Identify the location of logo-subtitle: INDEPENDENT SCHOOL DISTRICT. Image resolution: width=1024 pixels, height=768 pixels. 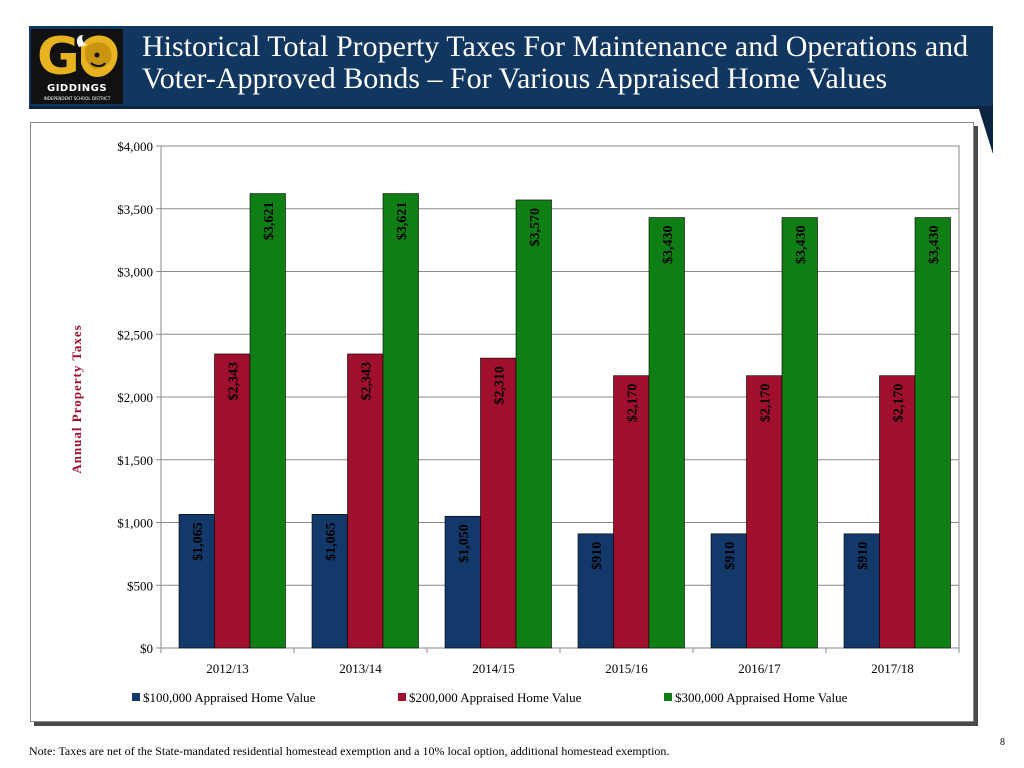
(77, 98).